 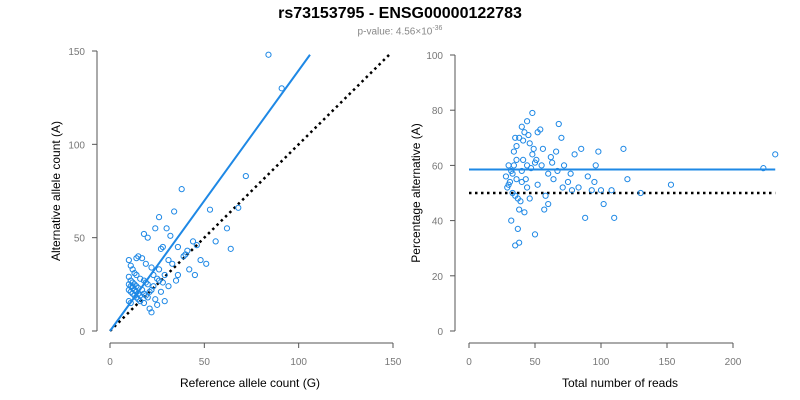 I want to click on x-tick-label: 150, so click(x=393, y=362).